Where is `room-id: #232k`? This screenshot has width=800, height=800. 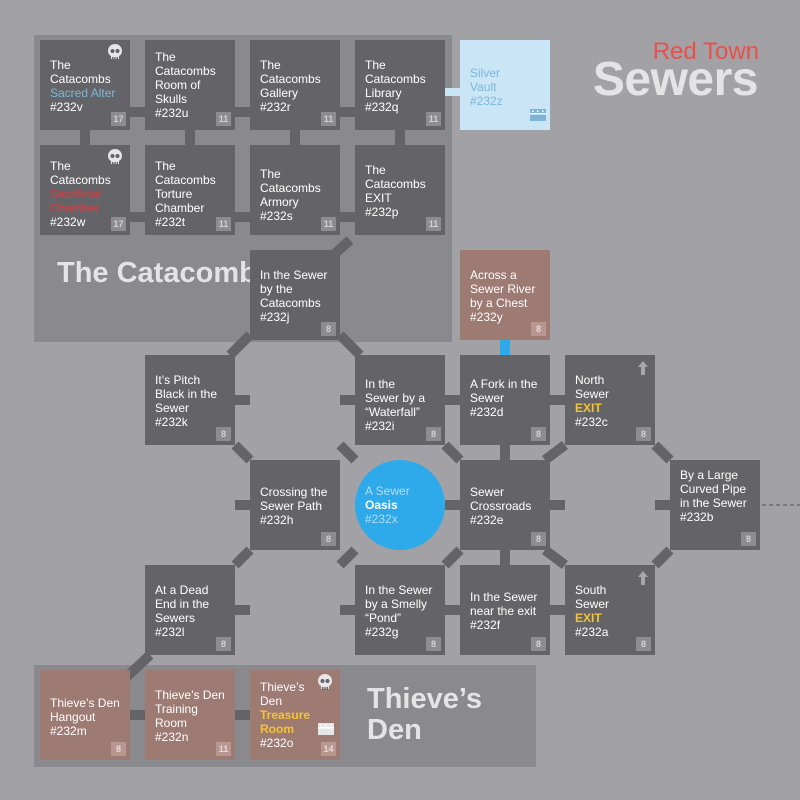
room-id: #232k is located at coordinates (171, 422).